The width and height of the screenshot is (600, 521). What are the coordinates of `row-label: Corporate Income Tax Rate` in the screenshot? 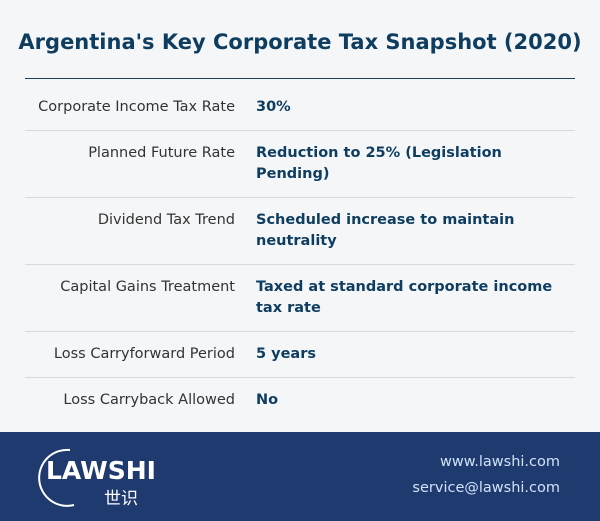 It's located at (136, 107).